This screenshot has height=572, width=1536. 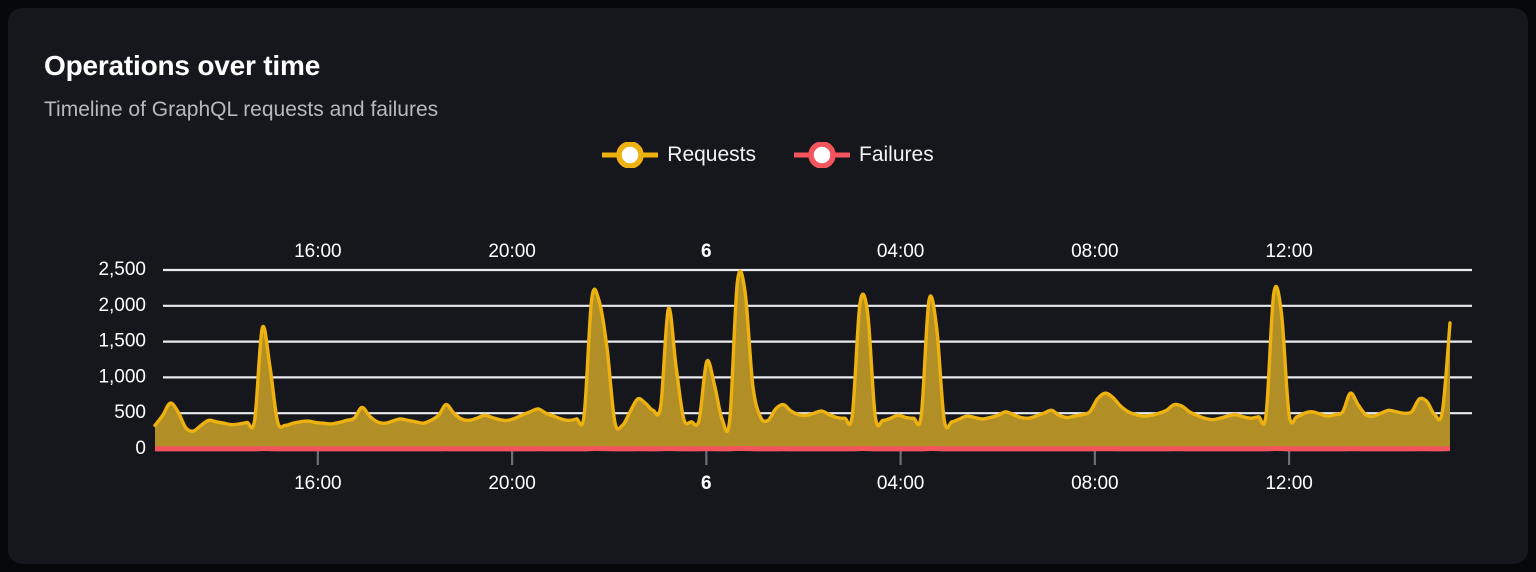 I want to click on x-axis-tick-label-top: 12:00, so click(x=1289, y=251).